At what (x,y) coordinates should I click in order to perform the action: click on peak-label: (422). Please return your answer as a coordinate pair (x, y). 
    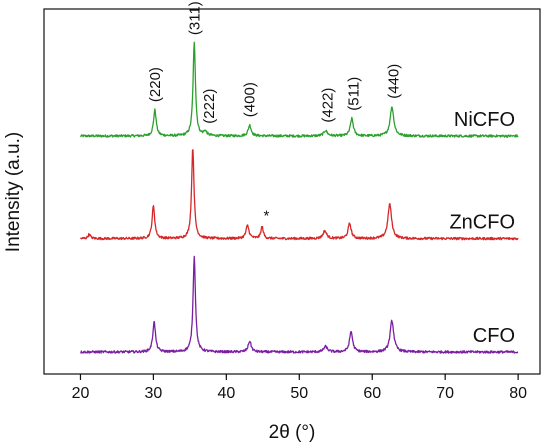
    Looking at the image, I should click on (328, 105).